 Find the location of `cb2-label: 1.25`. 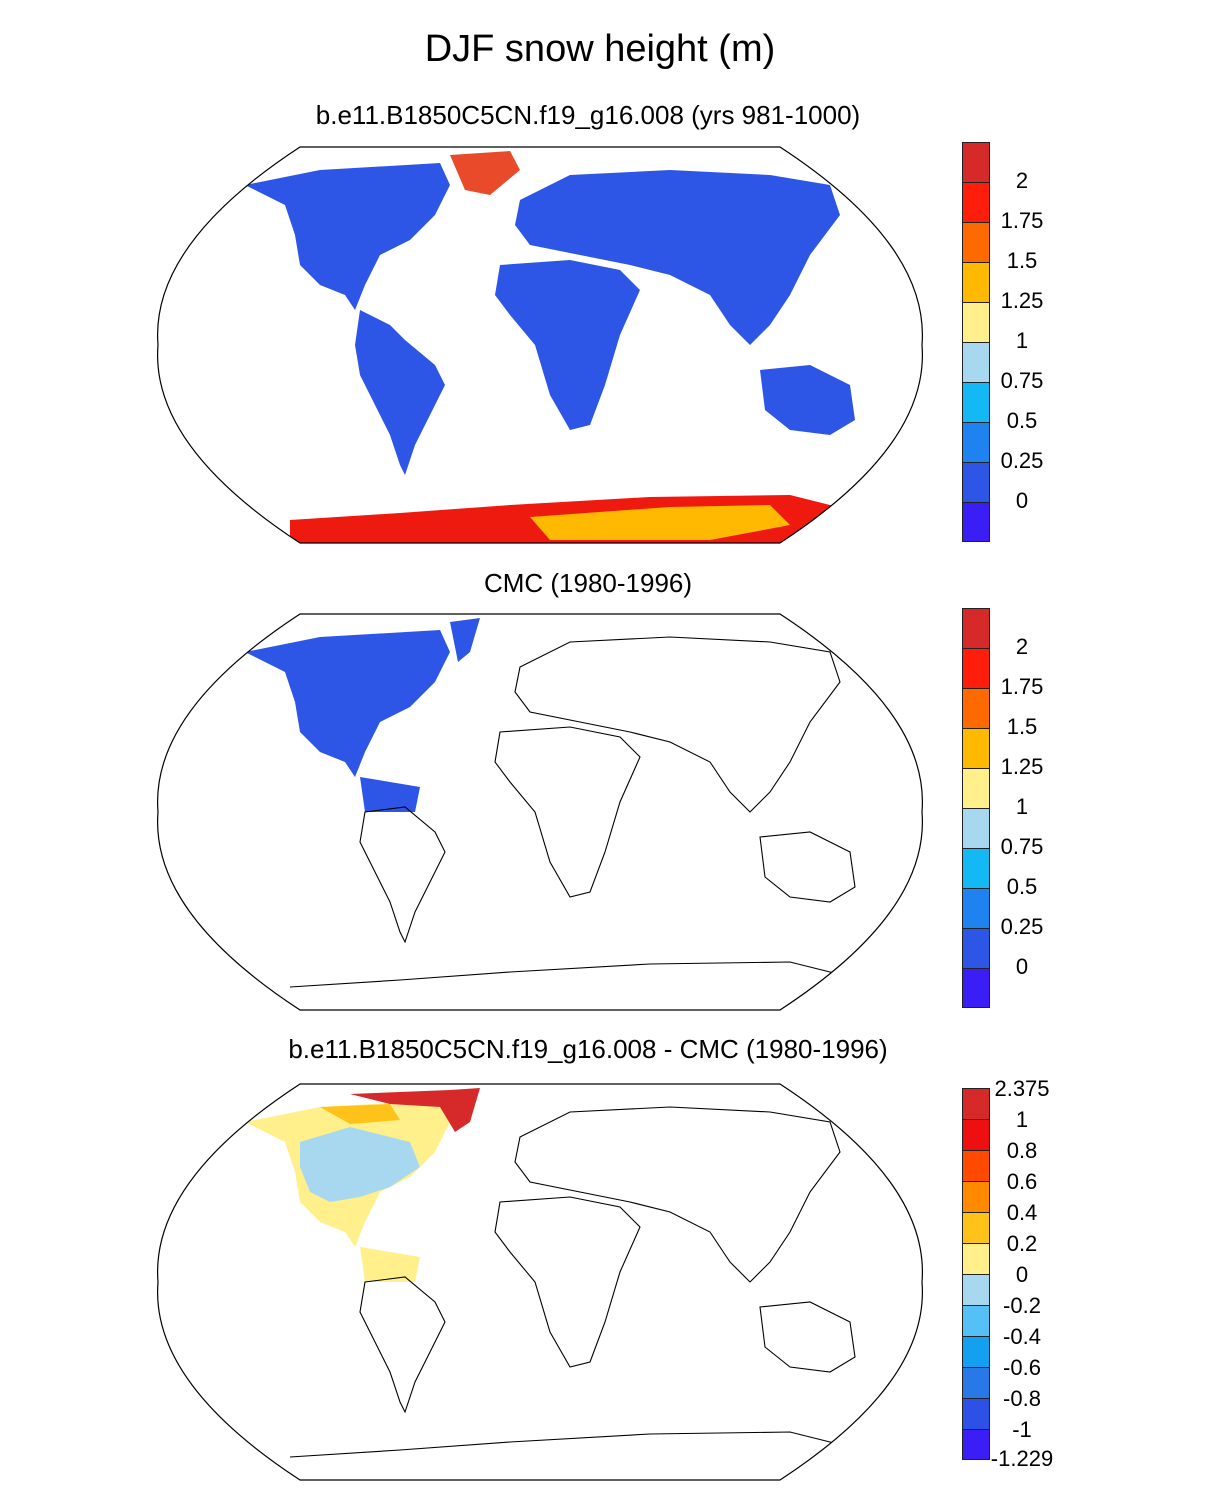

cb2-label: 1.25 is located at coordinates (1022, 766).